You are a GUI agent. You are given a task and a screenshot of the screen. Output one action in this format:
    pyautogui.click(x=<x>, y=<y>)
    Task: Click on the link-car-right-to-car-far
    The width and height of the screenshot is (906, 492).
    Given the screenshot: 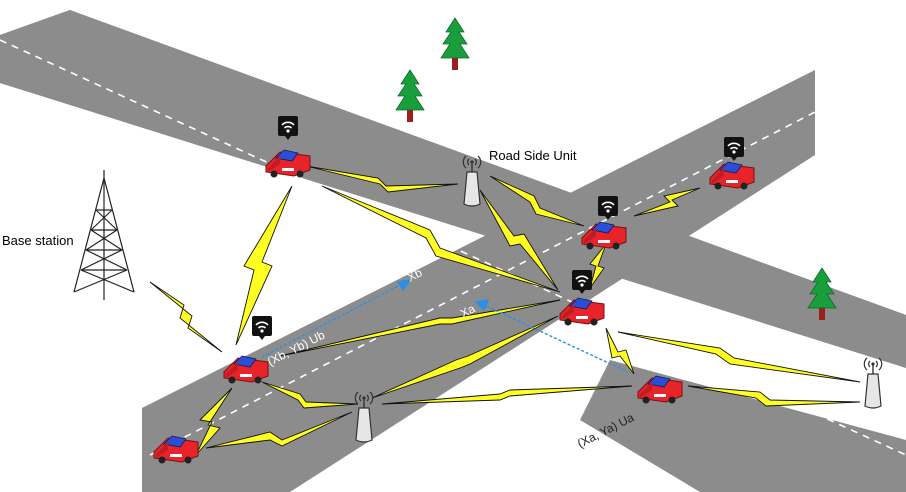 What is the action you would take?
    pyautogui.click(x=667, y=202)
    